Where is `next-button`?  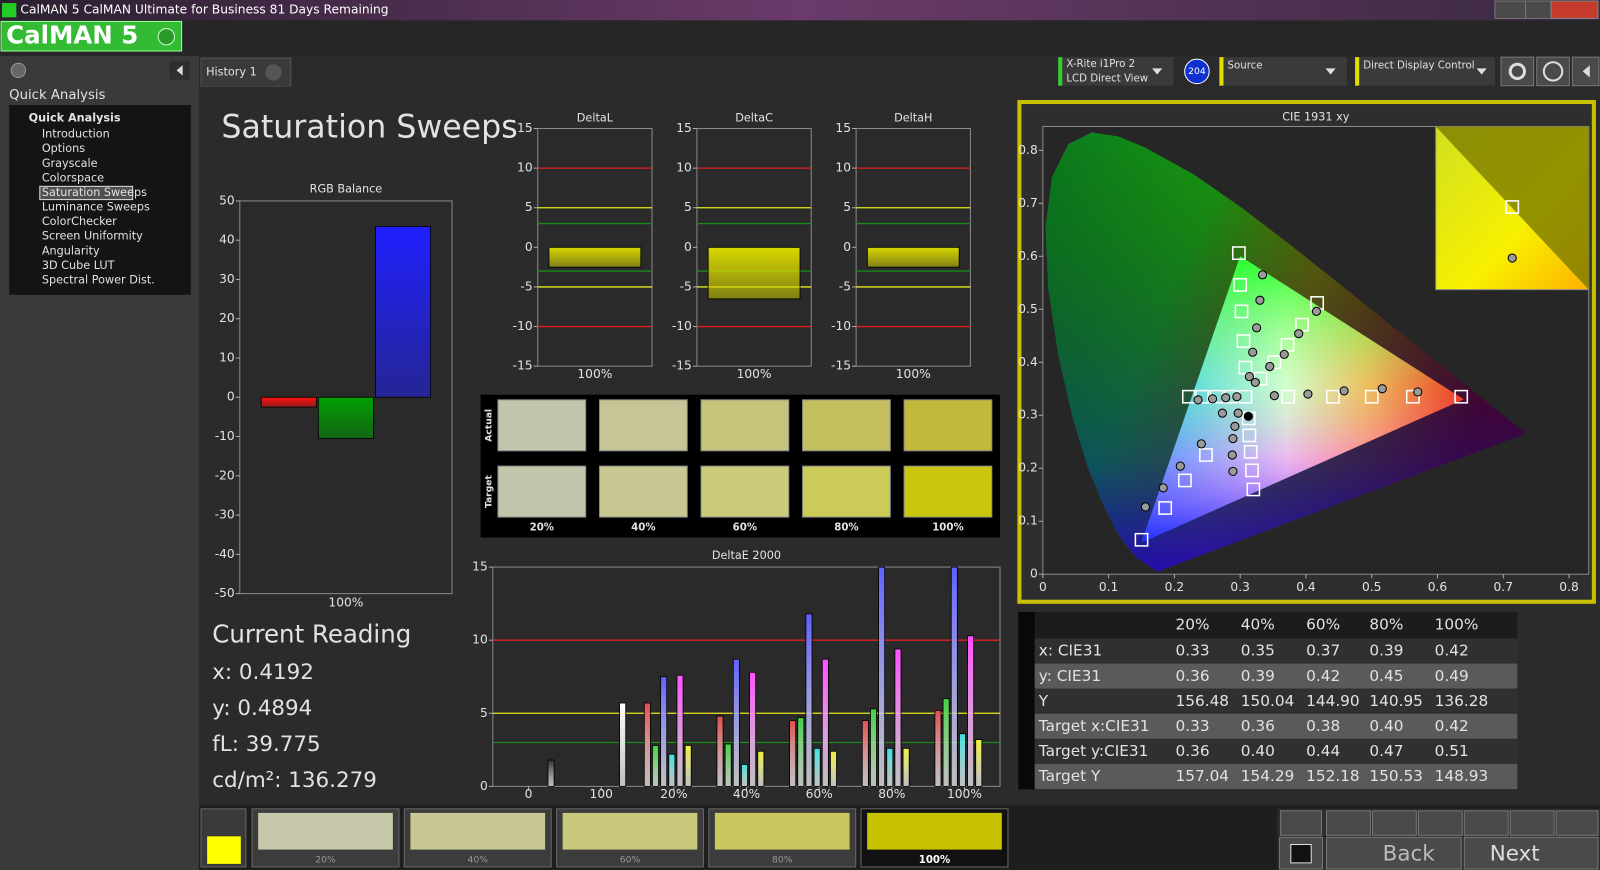
next-button is located at coordinates (1531, 853).